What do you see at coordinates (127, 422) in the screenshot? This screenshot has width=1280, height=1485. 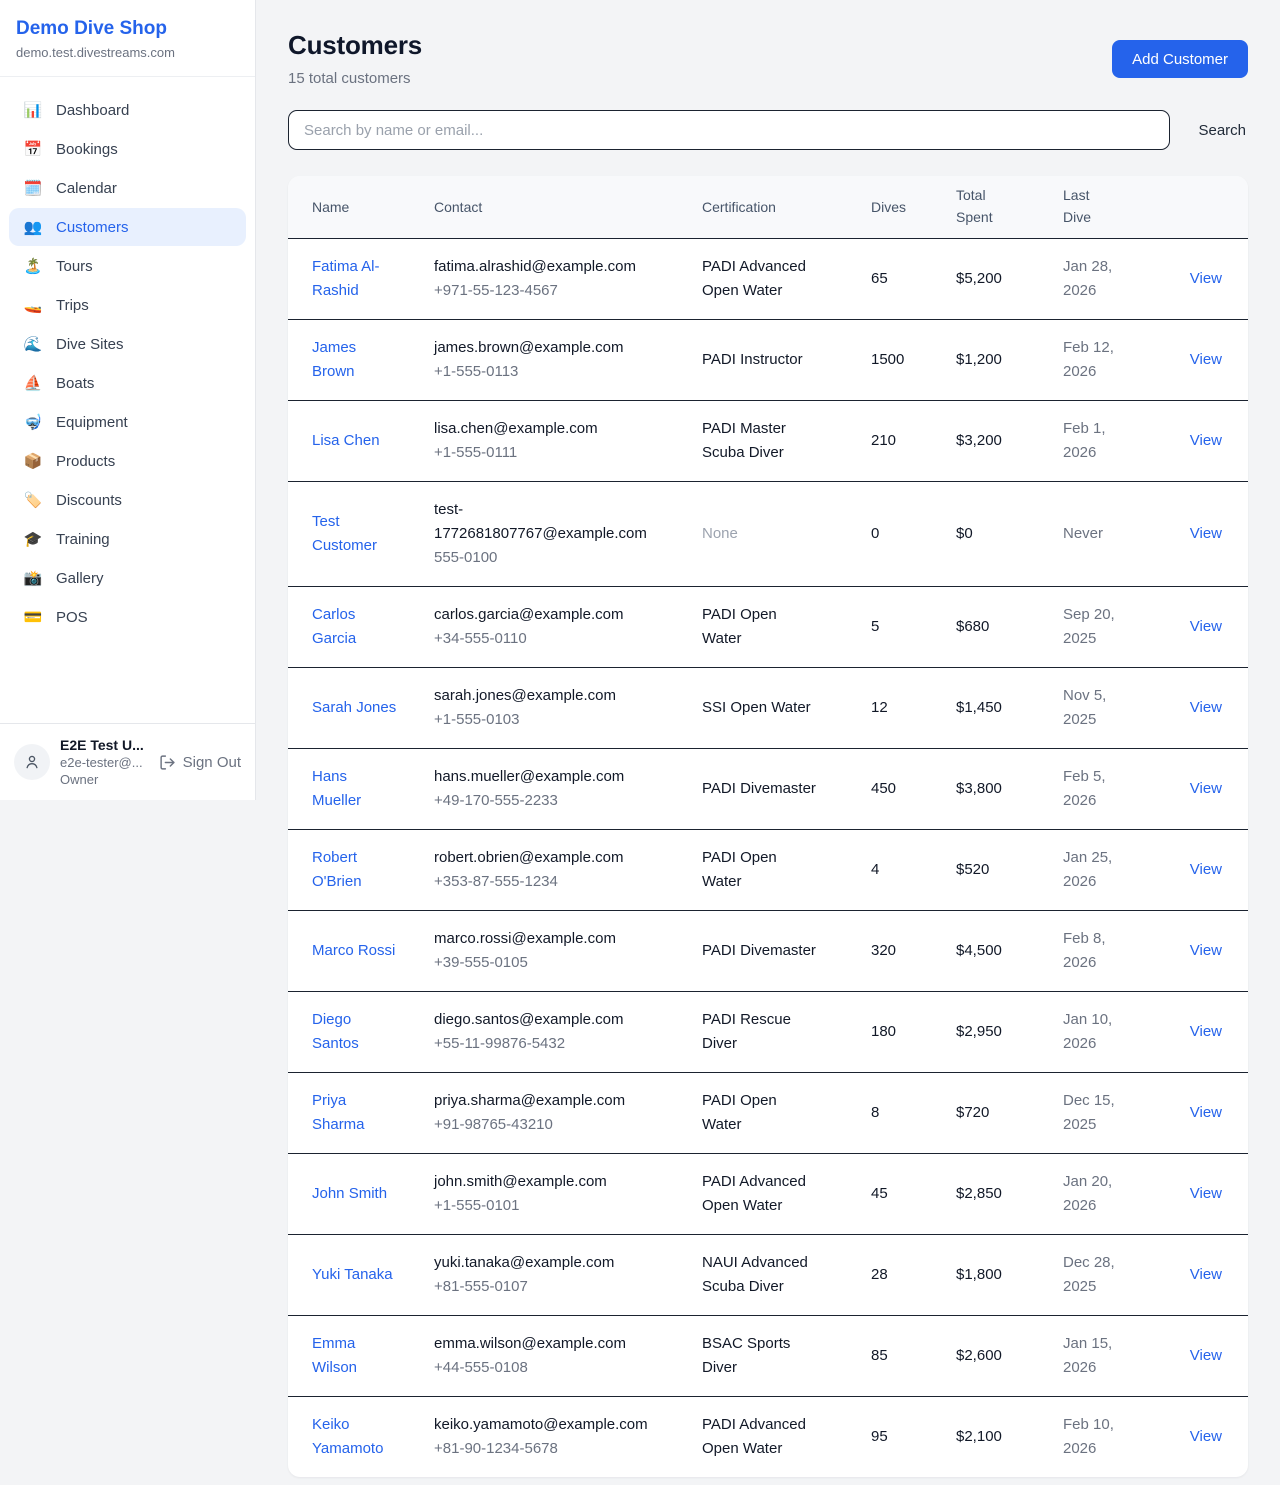 I see `sidebar-item-equipment: 🤿 Equipment` at bounding box center [127, 422].